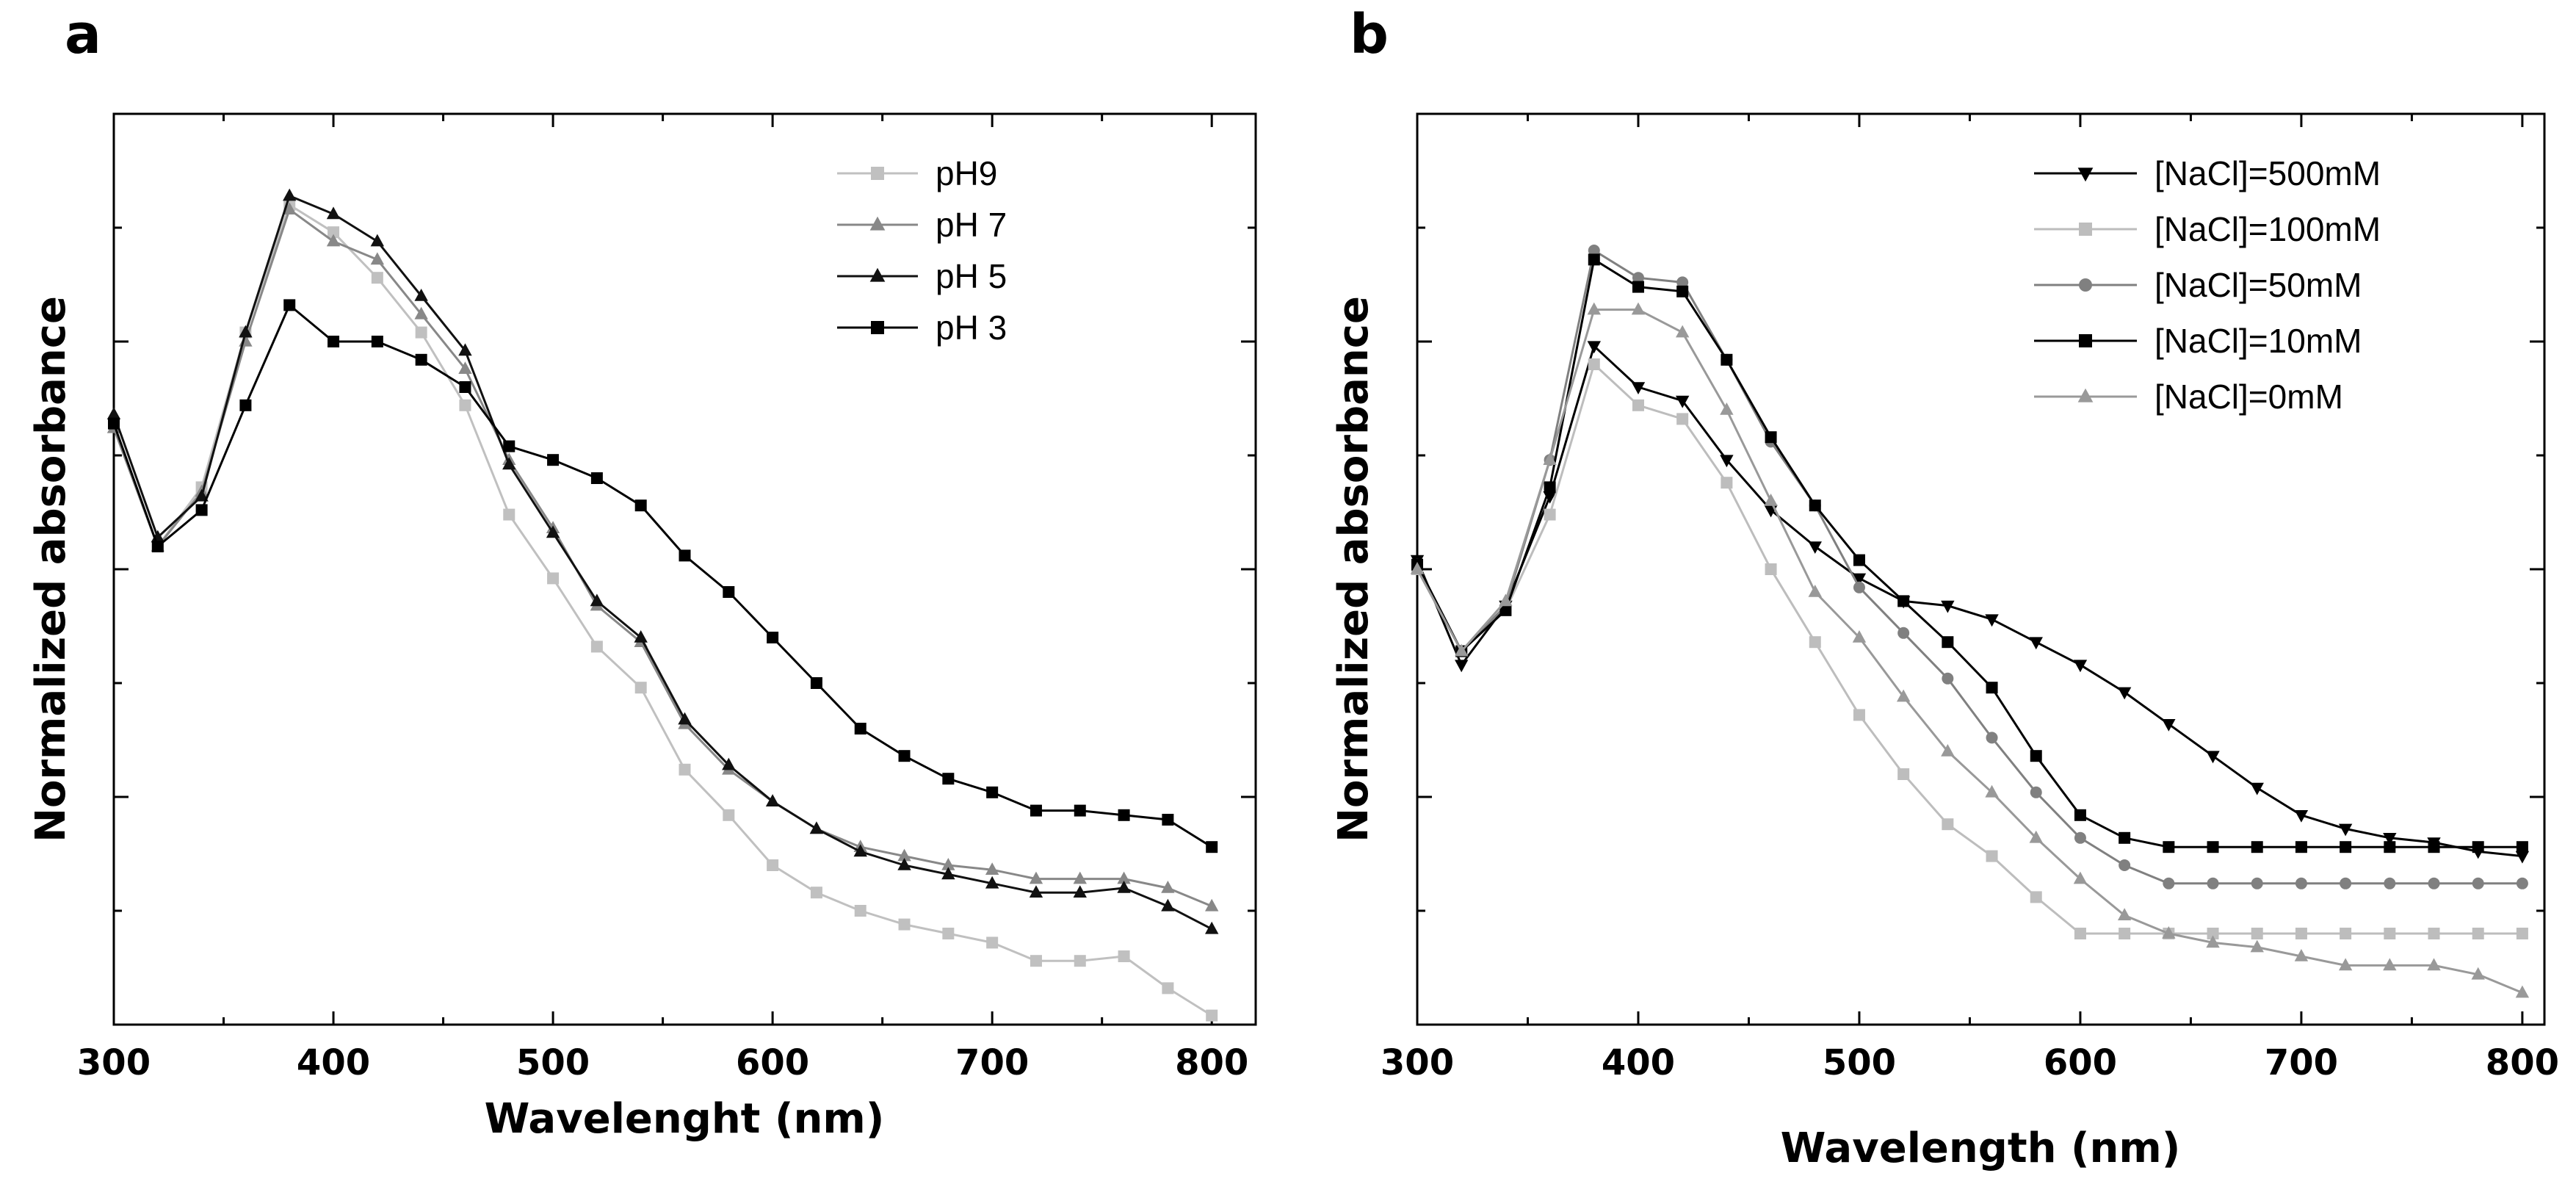  Describe the element at coordinates (2258, 341) in the screenshot. I see `panel-b-legend-label: [NaCl]=10mM` at that location.